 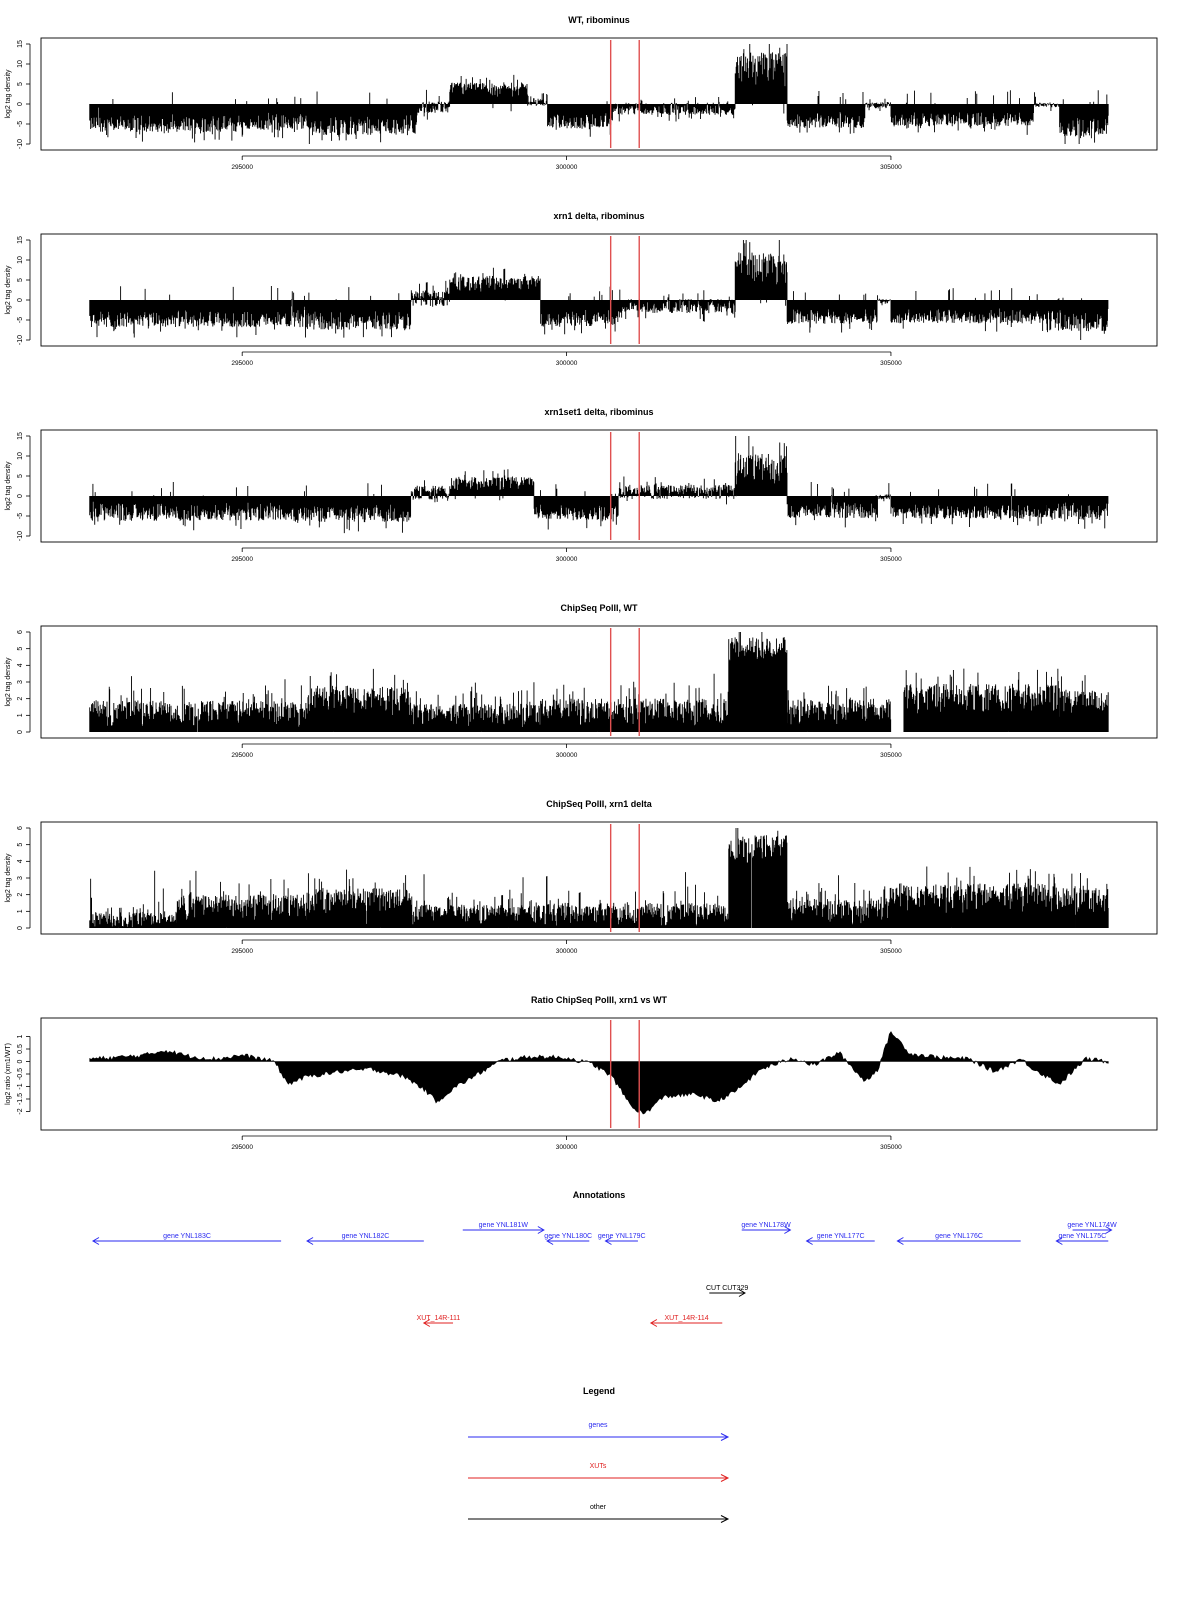 What do you see at coordinates (20, 1086) in the screenshot?
I see `y-tick-label: -1` at bounding box center [20, 1086].